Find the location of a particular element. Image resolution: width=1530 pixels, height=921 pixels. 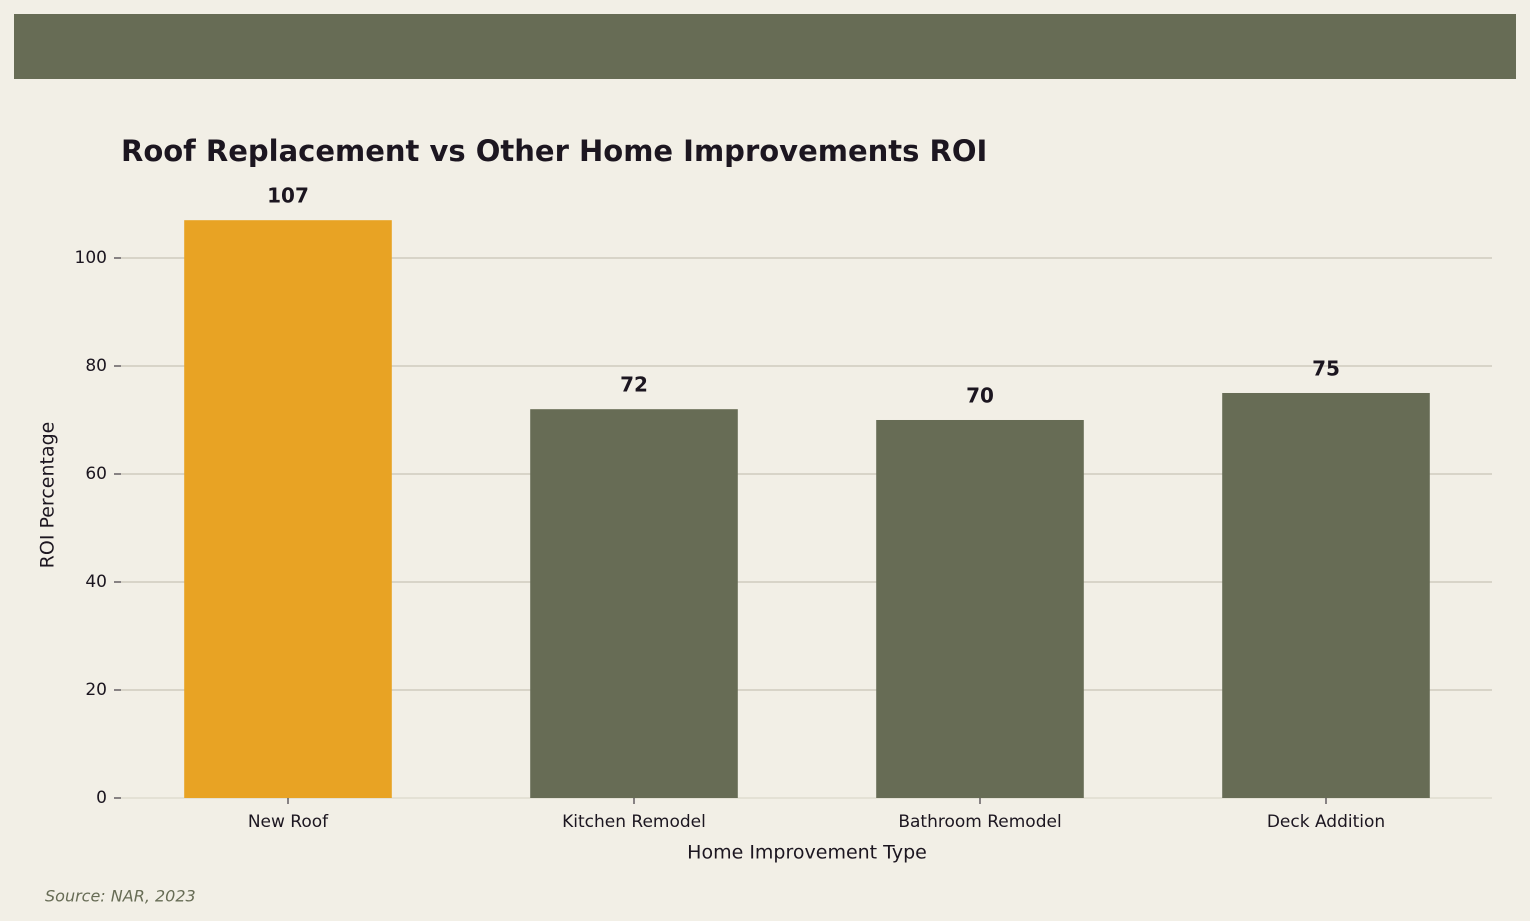

value-label: 70 is located at coordinates (980, 395).